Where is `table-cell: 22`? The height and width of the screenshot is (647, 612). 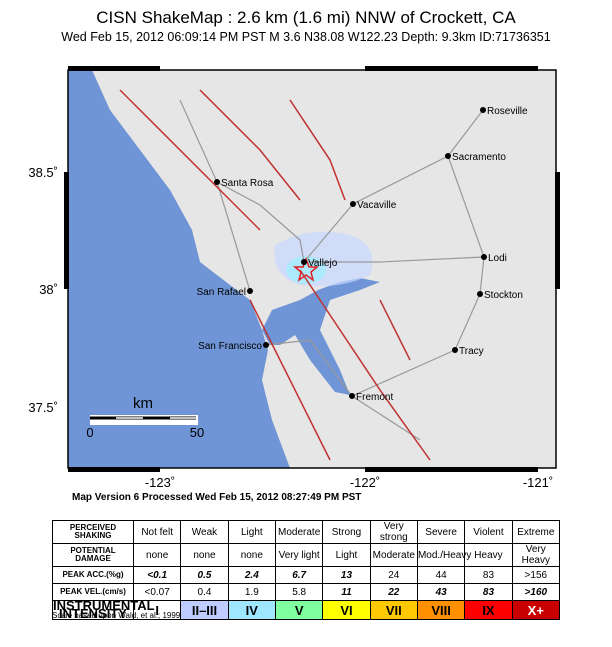 table-cell: 22 is located at coordinates (393, 592).